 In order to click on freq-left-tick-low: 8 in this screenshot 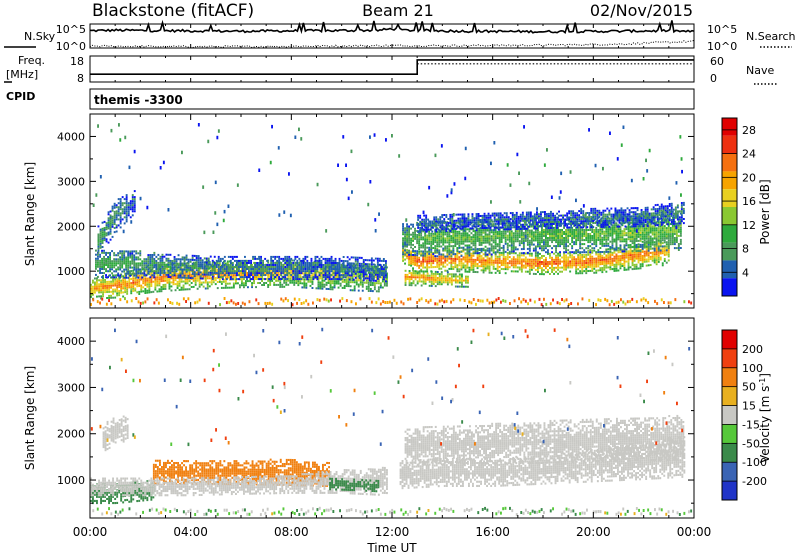, I will do `click(80, 78)`.